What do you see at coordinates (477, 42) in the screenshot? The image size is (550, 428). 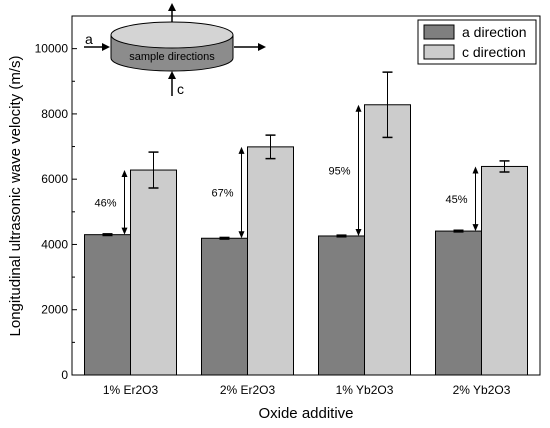 I see `legend: a direction c direction` at bounding box center [477, 42].